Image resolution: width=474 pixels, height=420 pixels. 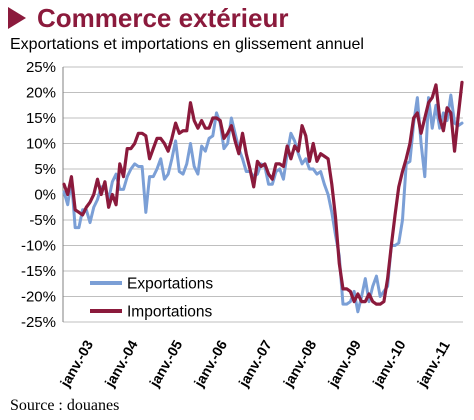 I want to click on y-tick-label: -15%, so click(x=38, y=271).